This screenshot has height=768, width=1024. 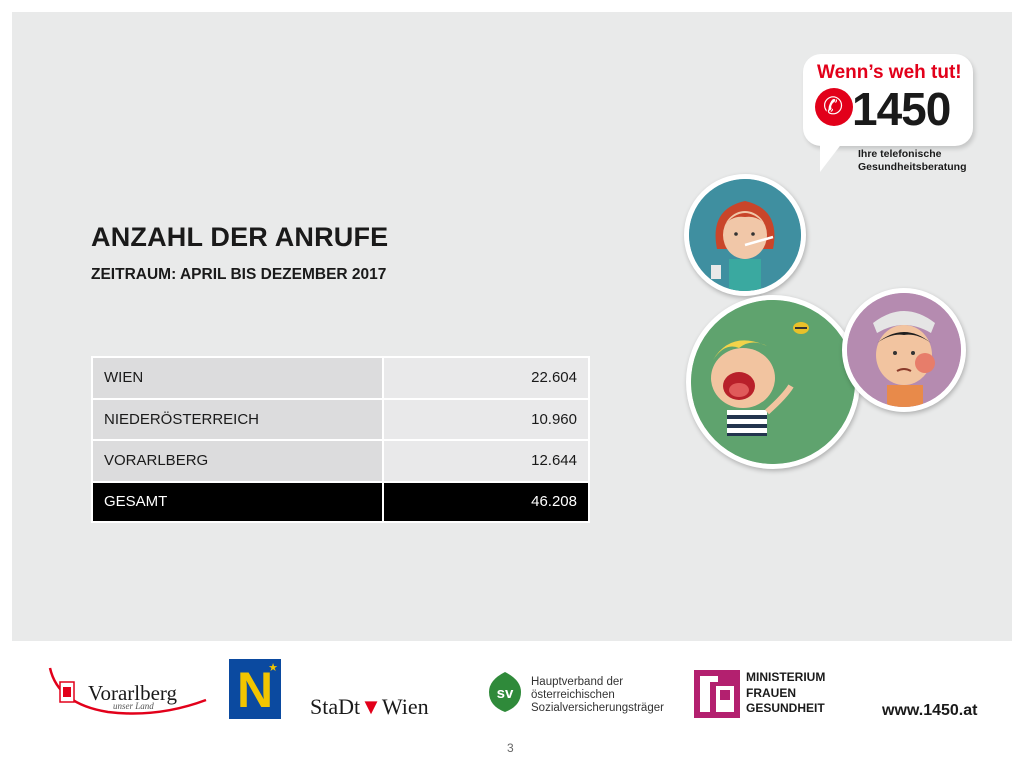 I want to click on ministry-line3: GESUNDHEIT, so click(x=785, y=708).